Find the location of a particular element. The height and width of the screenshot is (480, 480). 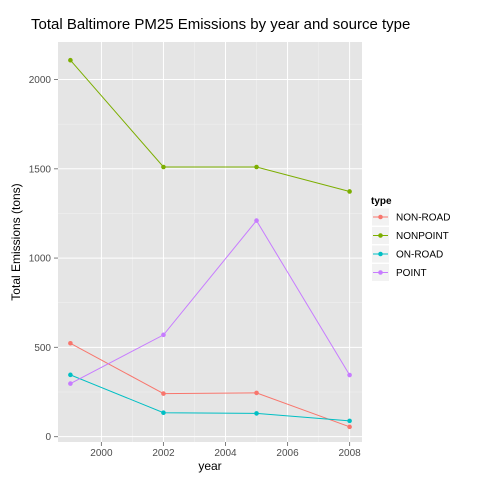

y-tick-label: 2000 is located at coordinates (40, 80).